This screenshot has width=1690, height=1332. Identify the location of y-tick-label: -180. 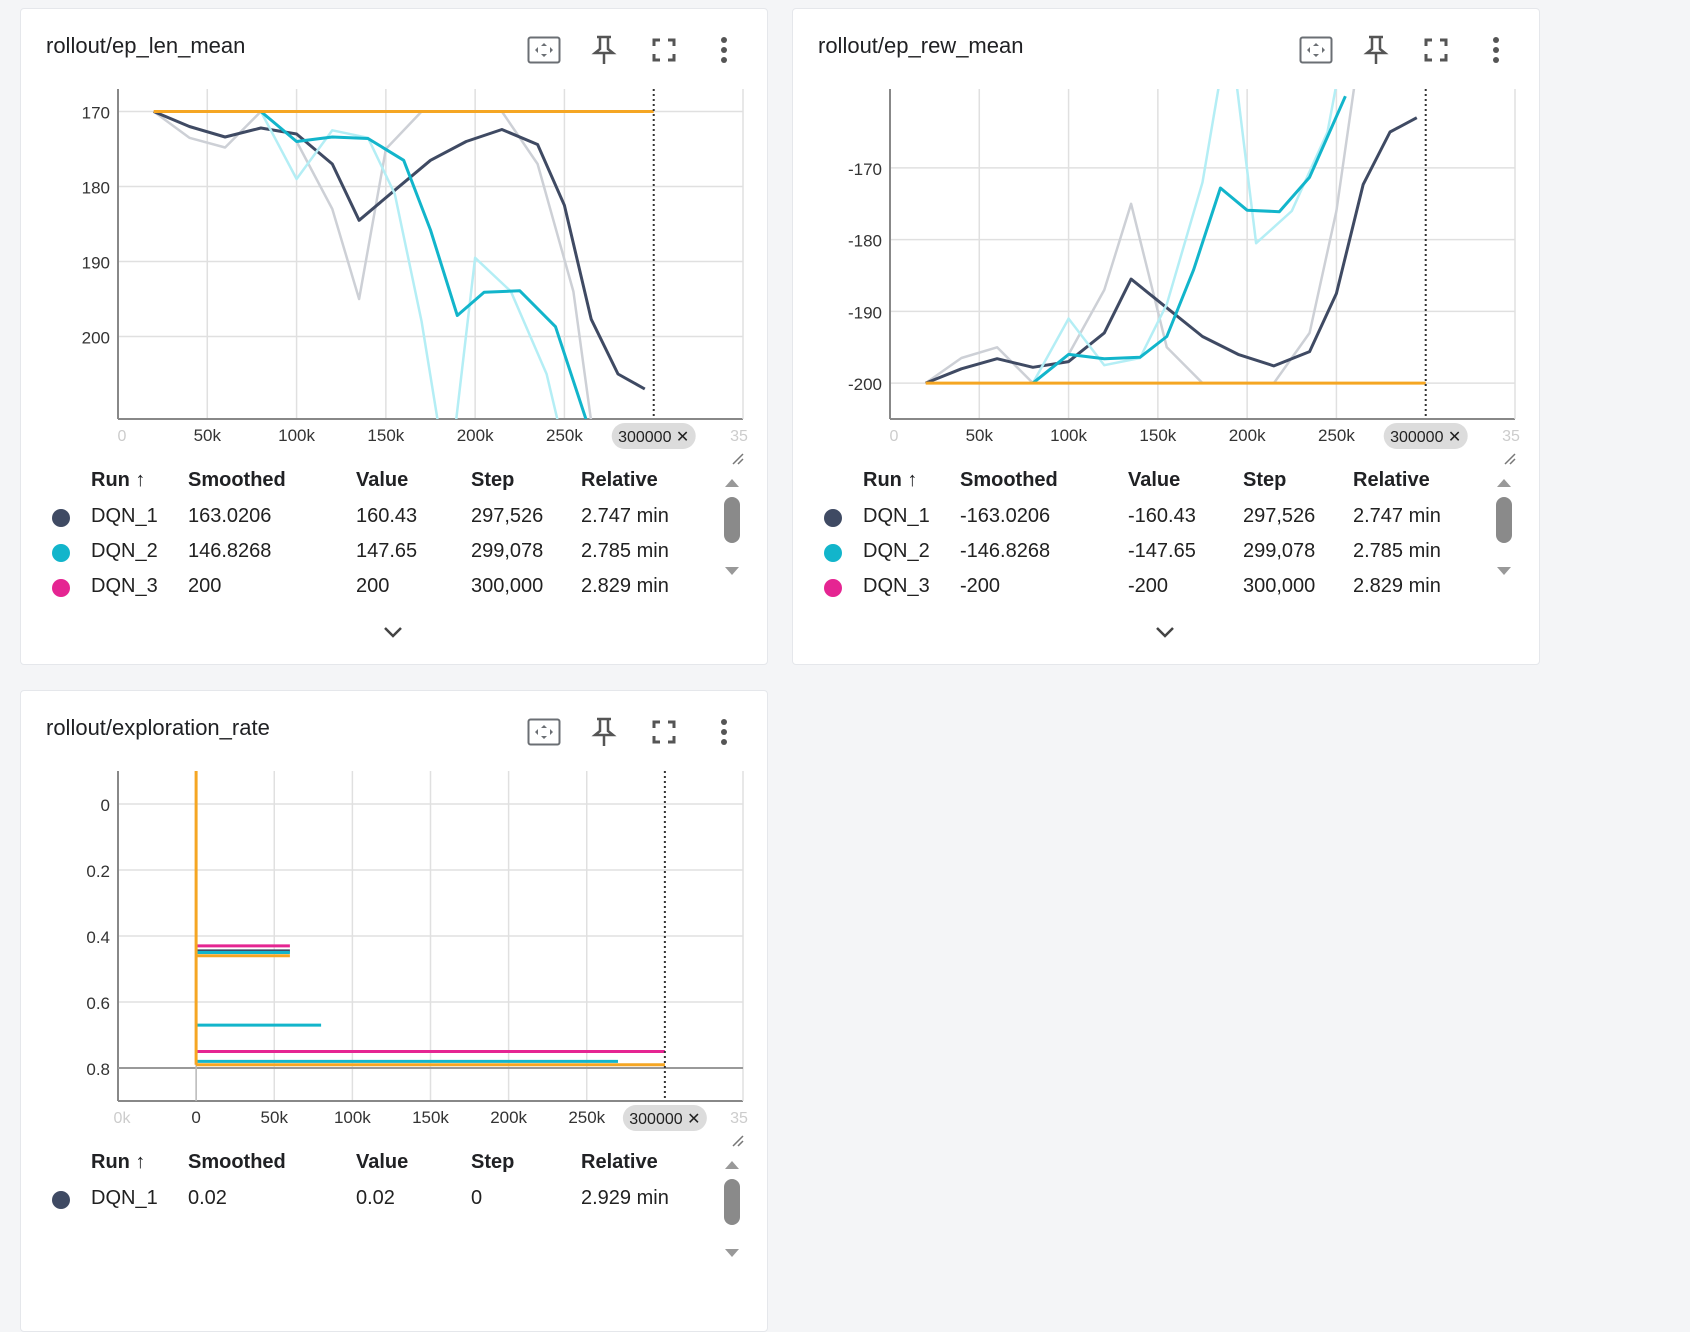
(865, 241).